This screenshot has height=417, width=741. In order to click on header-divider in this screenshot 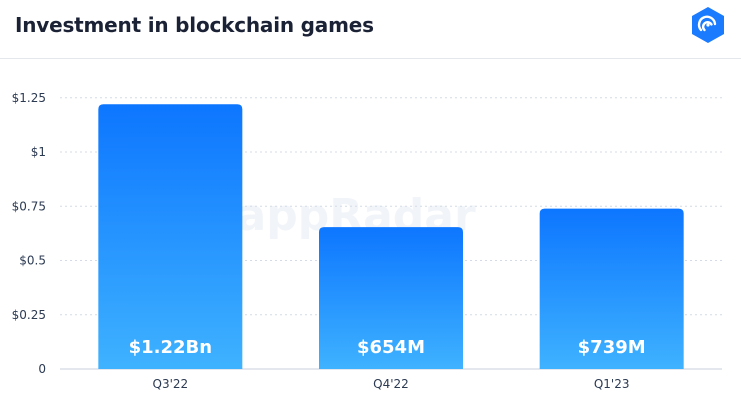, I will do `click(370, 58)`.